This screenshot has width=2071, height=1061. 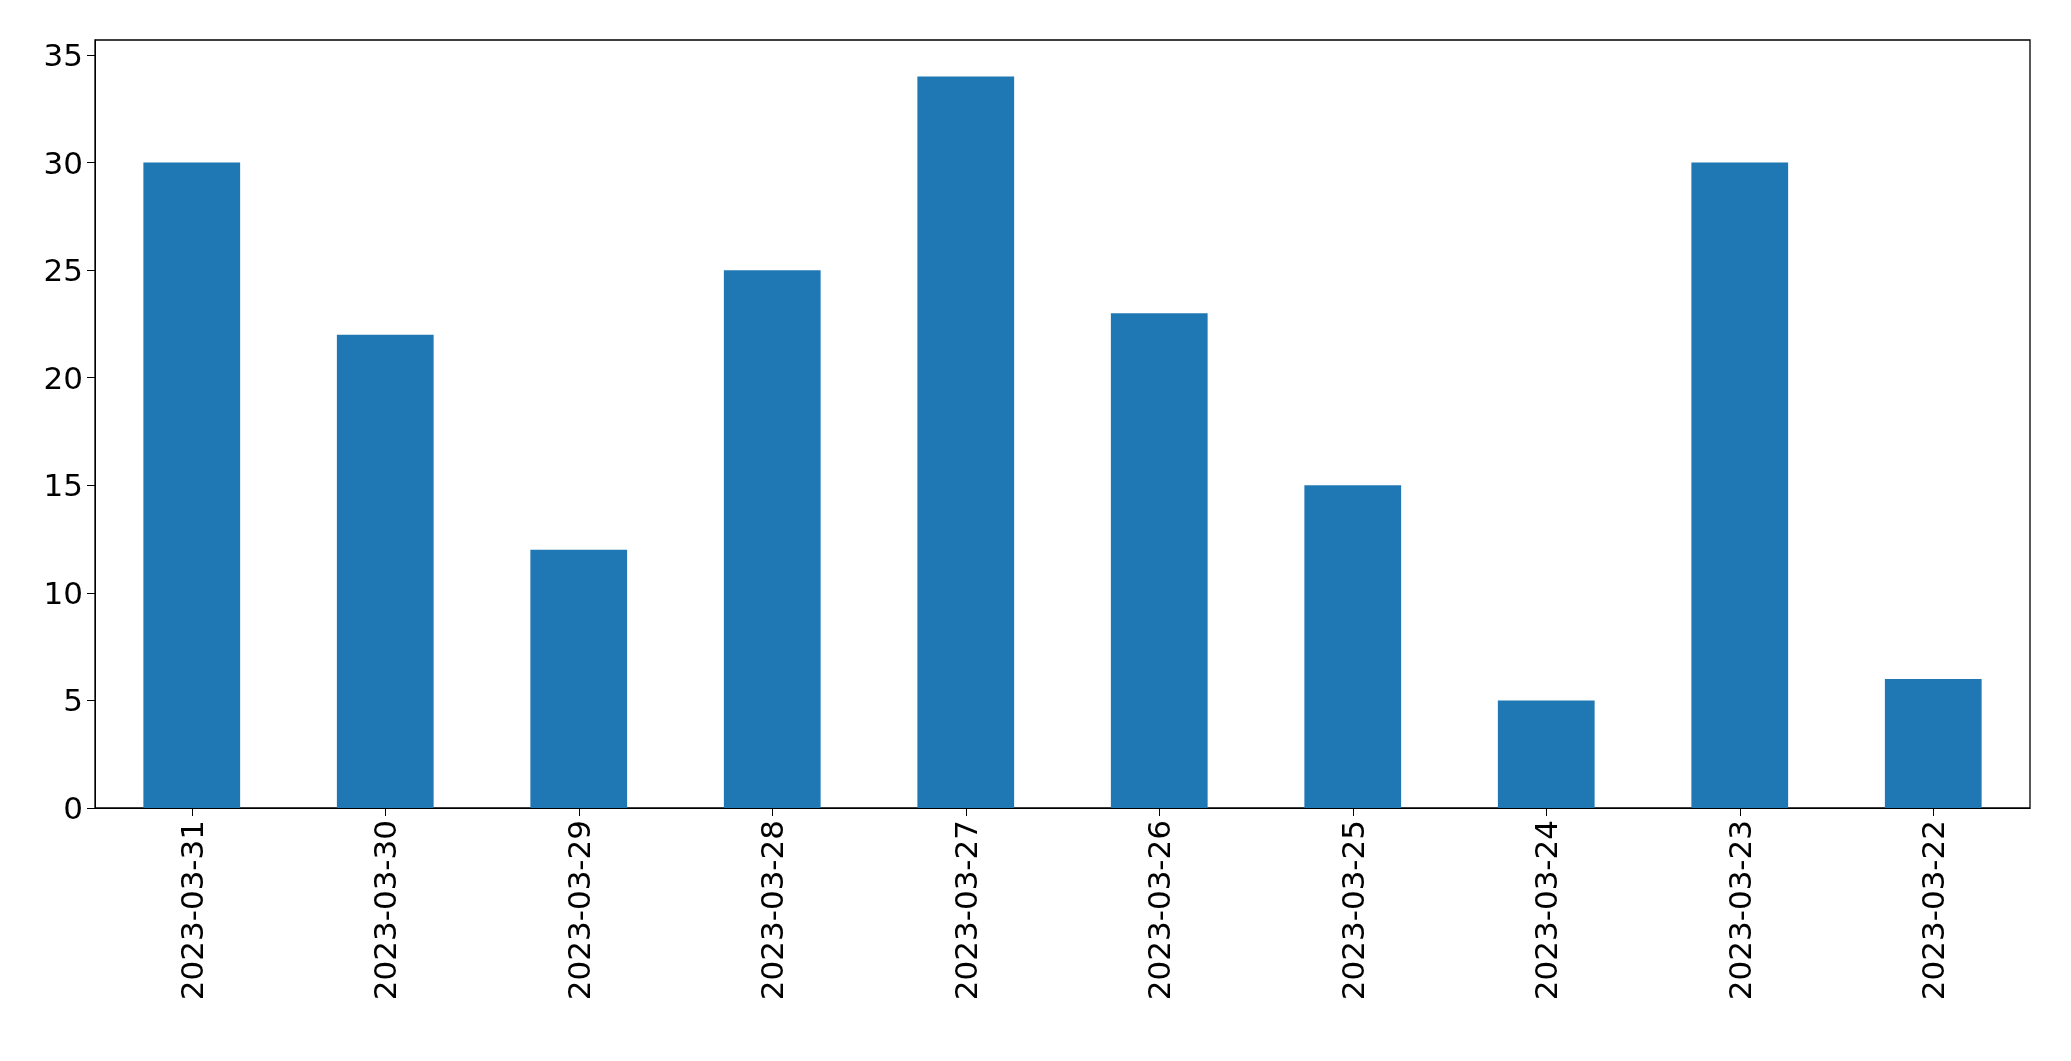 I want to click on y-tick-label: 15, so click(x=63, y=485).